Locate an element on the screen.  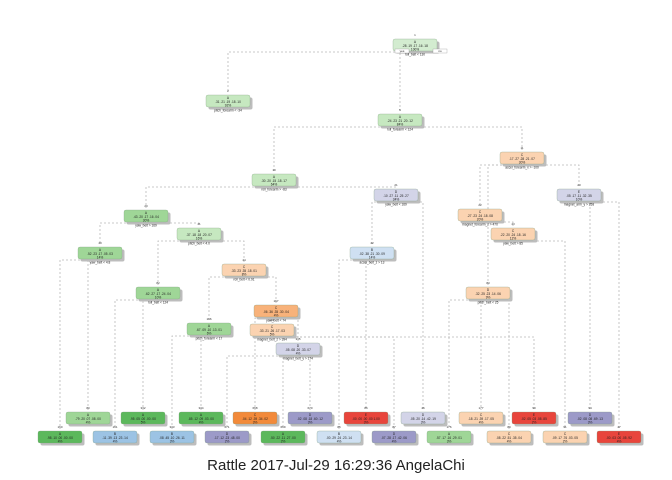
node-probabilities: .62 .27 .17 .24 .04 is located at coordinates (158, 294).